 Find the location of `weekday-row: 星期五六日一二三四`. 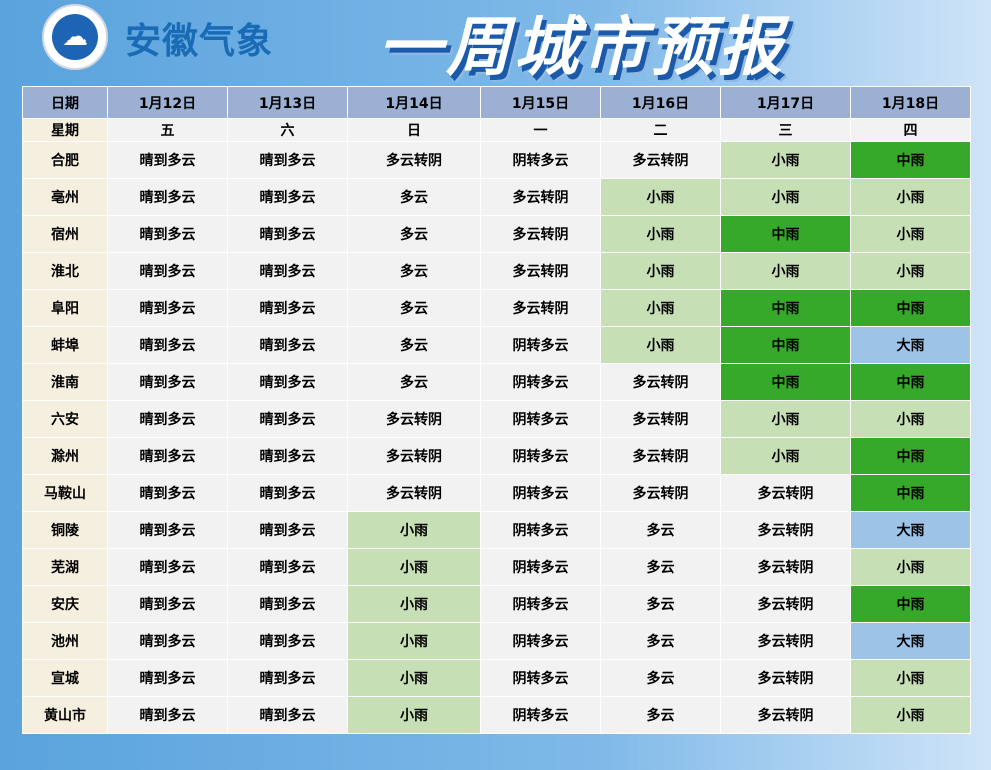

weekday-row: 星期五六日一二三四 is located at coordinates (496, 130).